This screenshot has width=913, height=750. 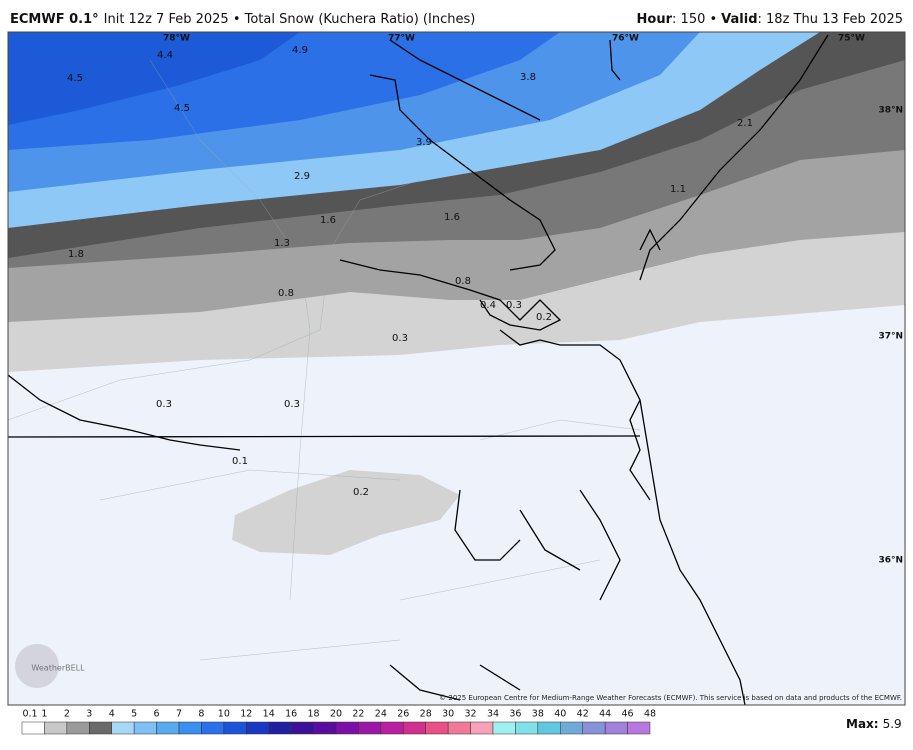 I want to click on legend-tick: 8, so click(x=201, y=714).